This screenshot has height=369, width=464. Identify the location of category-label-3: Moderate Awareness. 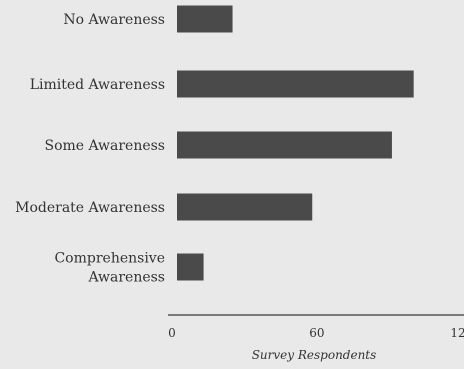
(90, 208).